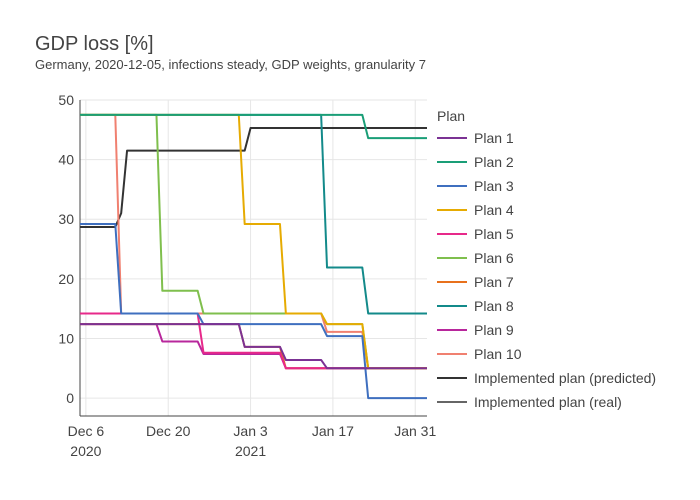 The image size is (700, 500). Describe the element at coordinates (494, 234) in the screenshot. I see `legend-entry: Plan 5` at that location.